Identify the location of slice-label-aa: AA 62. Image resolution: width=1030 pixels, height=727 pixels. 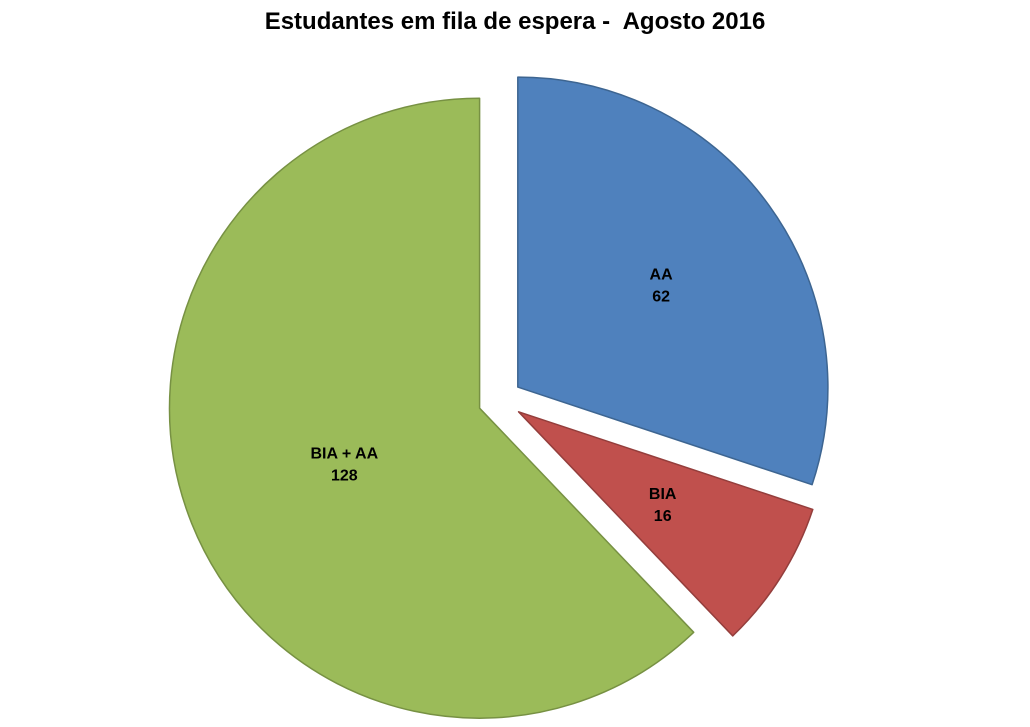
(662, 286).